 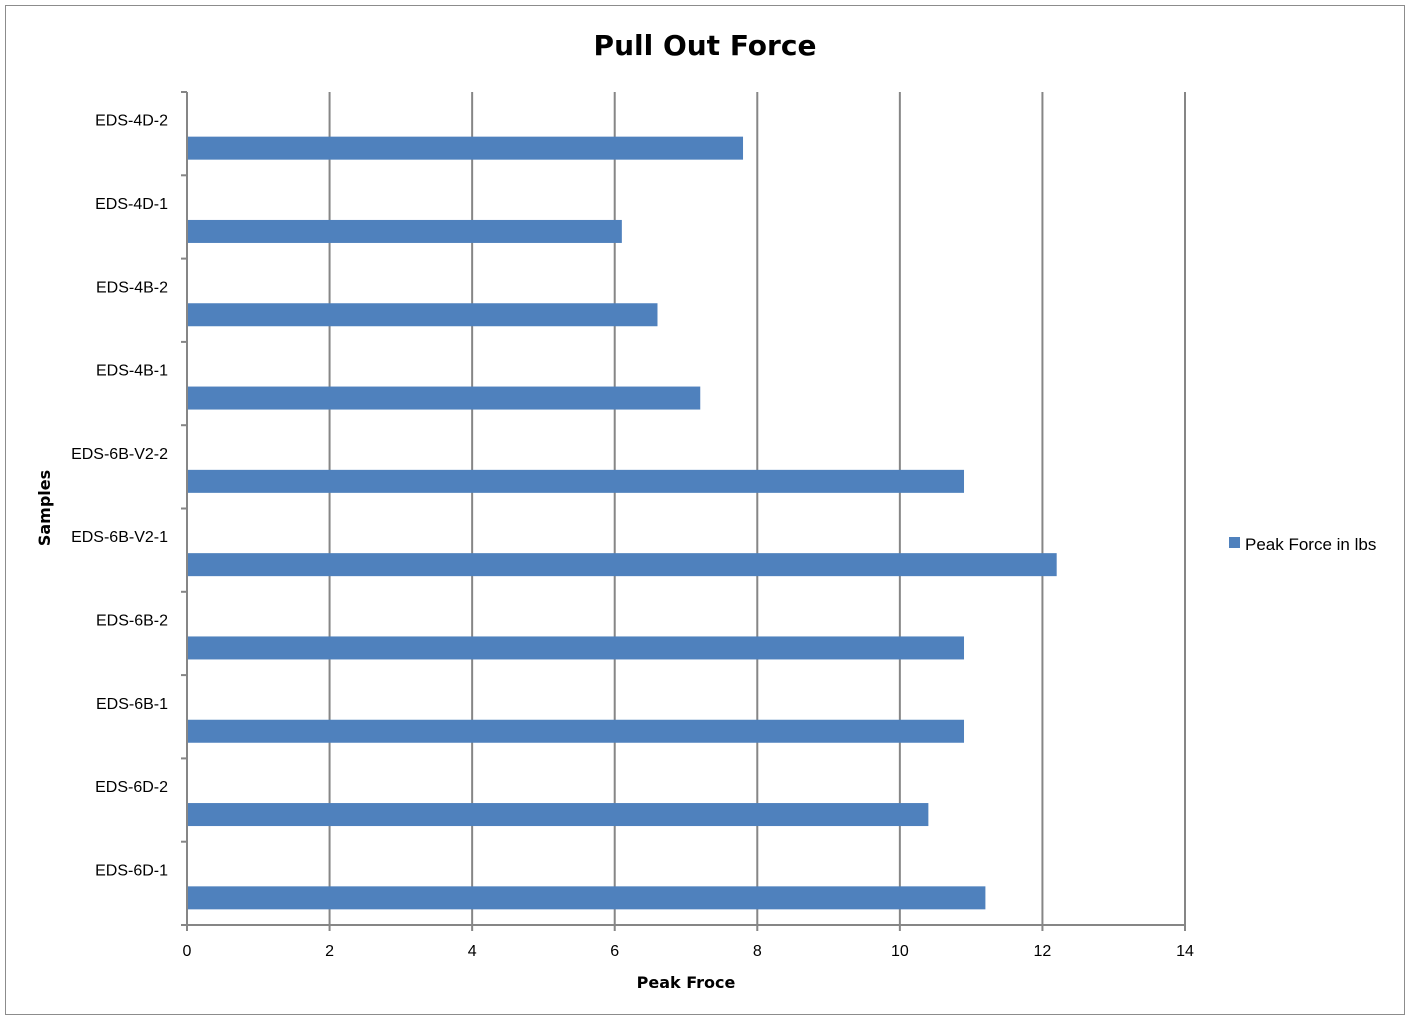 I want to click on legend: Peak Force in lbs, so click(x=1302, y=544).